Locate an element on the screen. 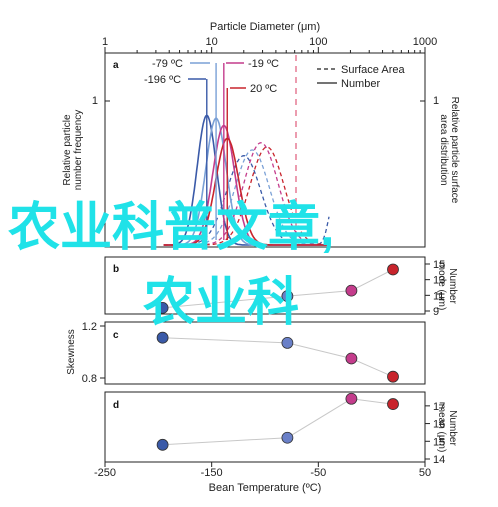 This screenshot has width=498, height=507. panel-b-frame is located at coordinates (265, 285).